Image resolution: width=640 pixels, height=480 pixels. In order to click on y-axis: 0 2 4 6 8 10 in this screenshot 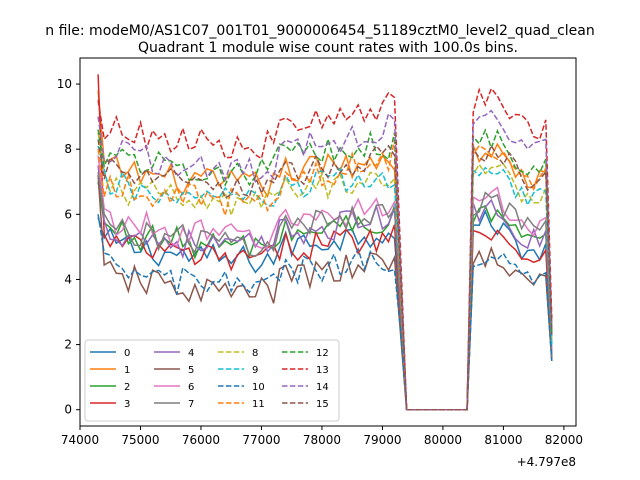, I will do `click(68, 247)`.